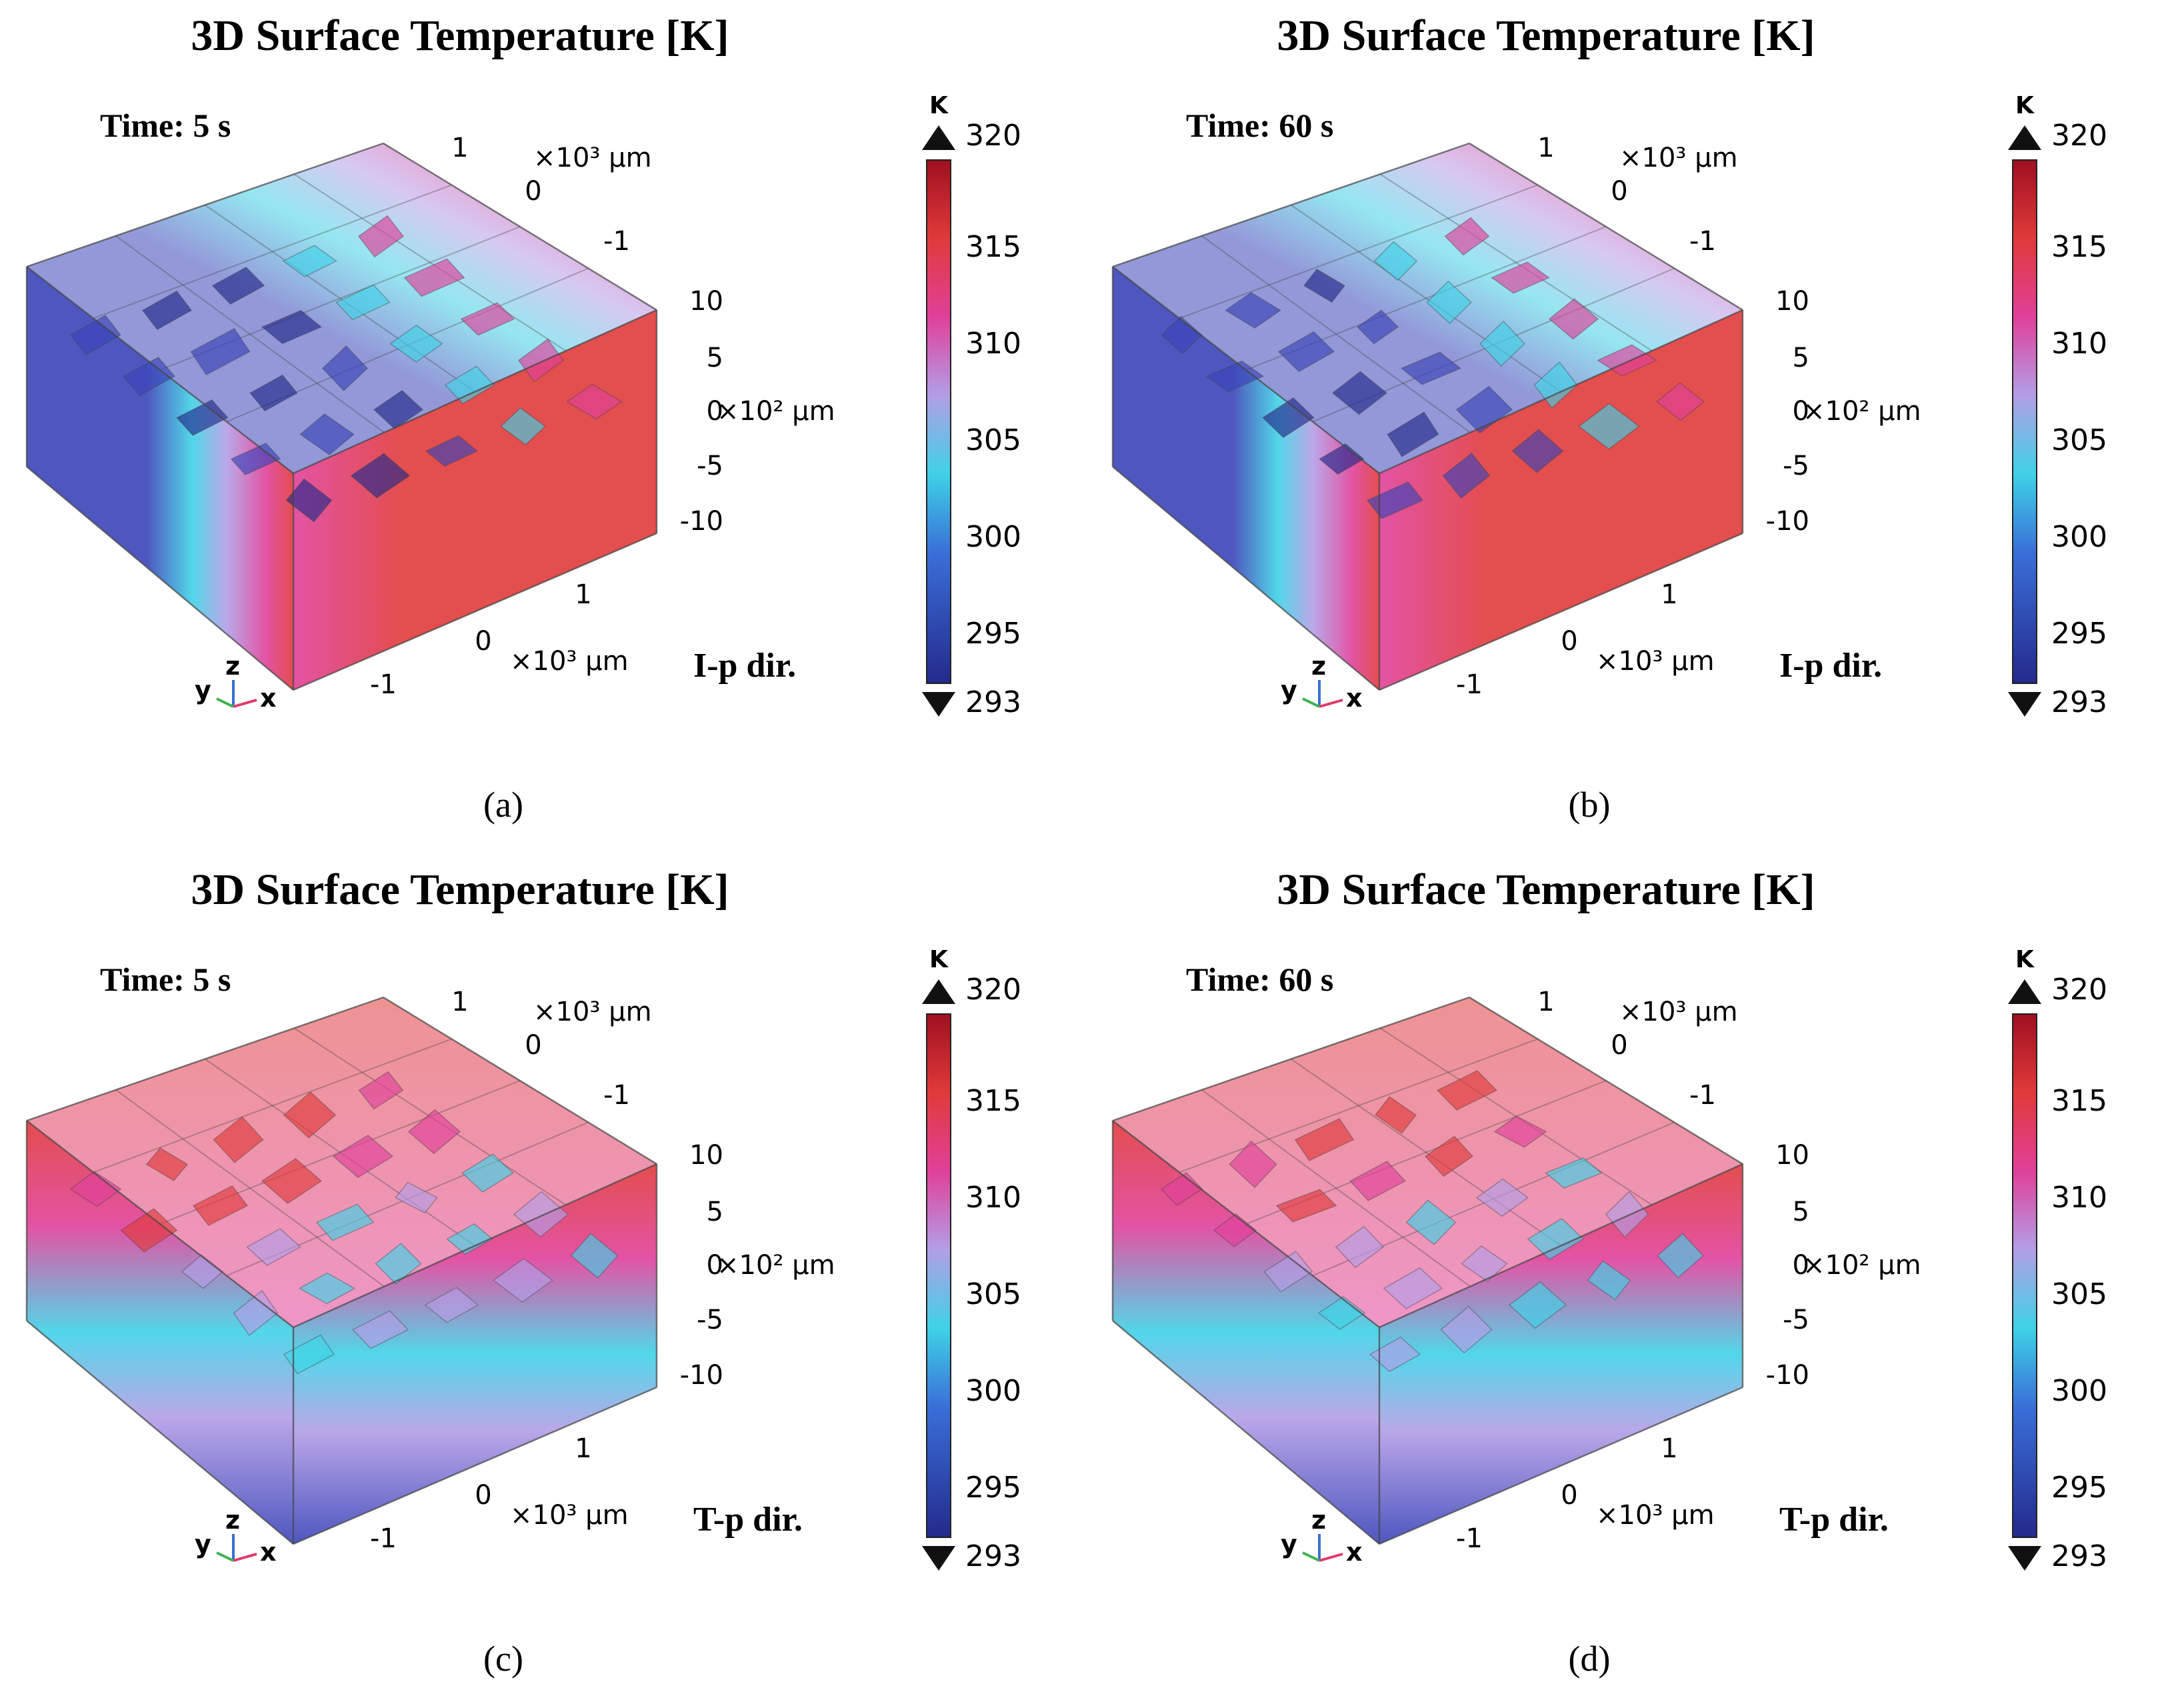  What do you see at coordinates (1590, 805) in the screenshot?
I see `panel-caption: (b)` at bounding box center [1590, 805].